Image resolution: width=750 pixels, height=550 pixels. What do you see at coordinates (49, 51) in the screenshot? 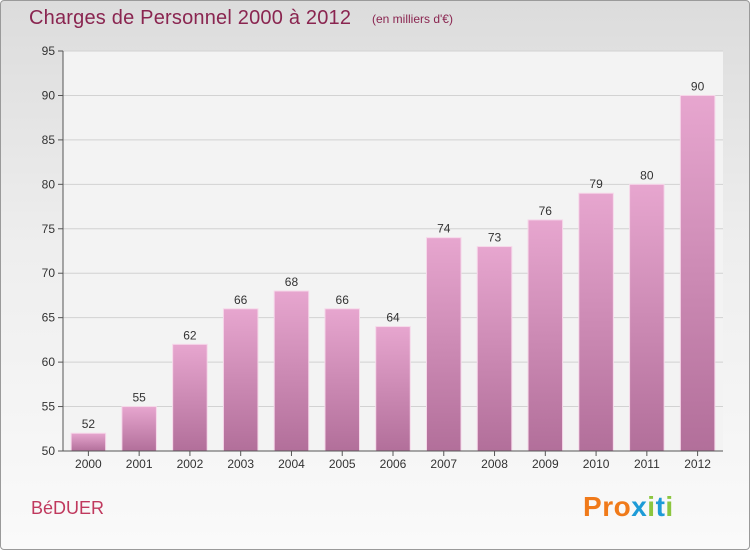
I see `y-tick-label: 95` at bounding box center [49, 51].